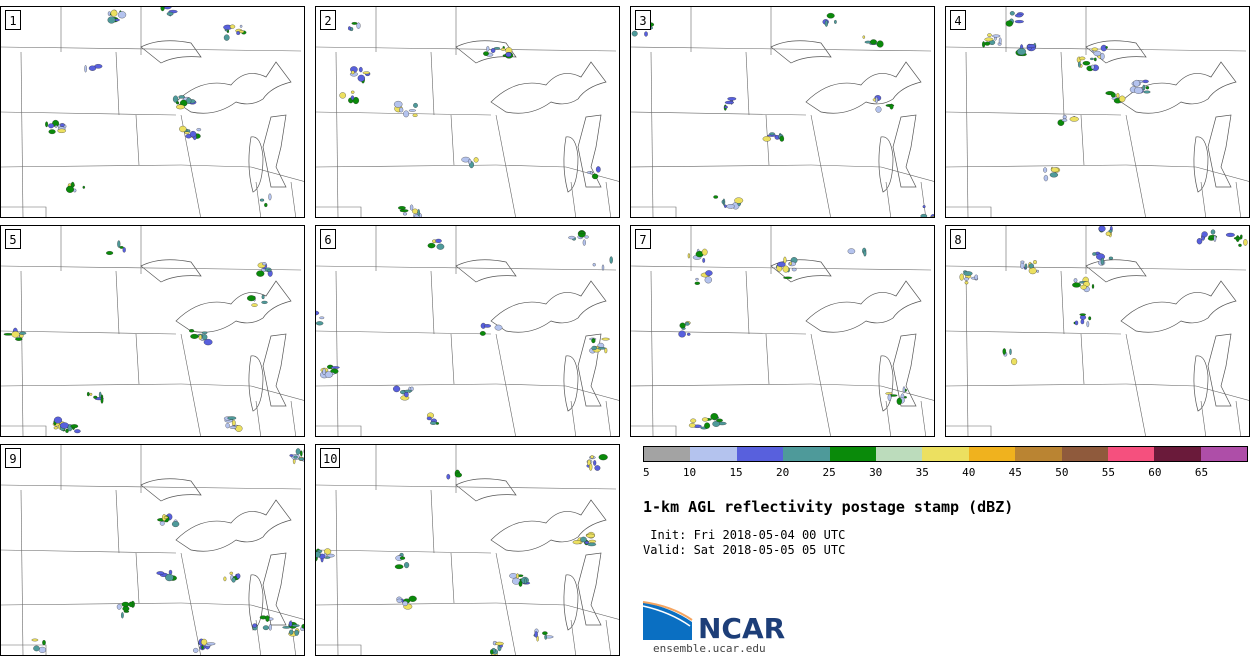 The image size is (1260, 657). Describe the element at coordinates (1097, 331) in the screenshot. I see `forecast-panel: 8` at that location.